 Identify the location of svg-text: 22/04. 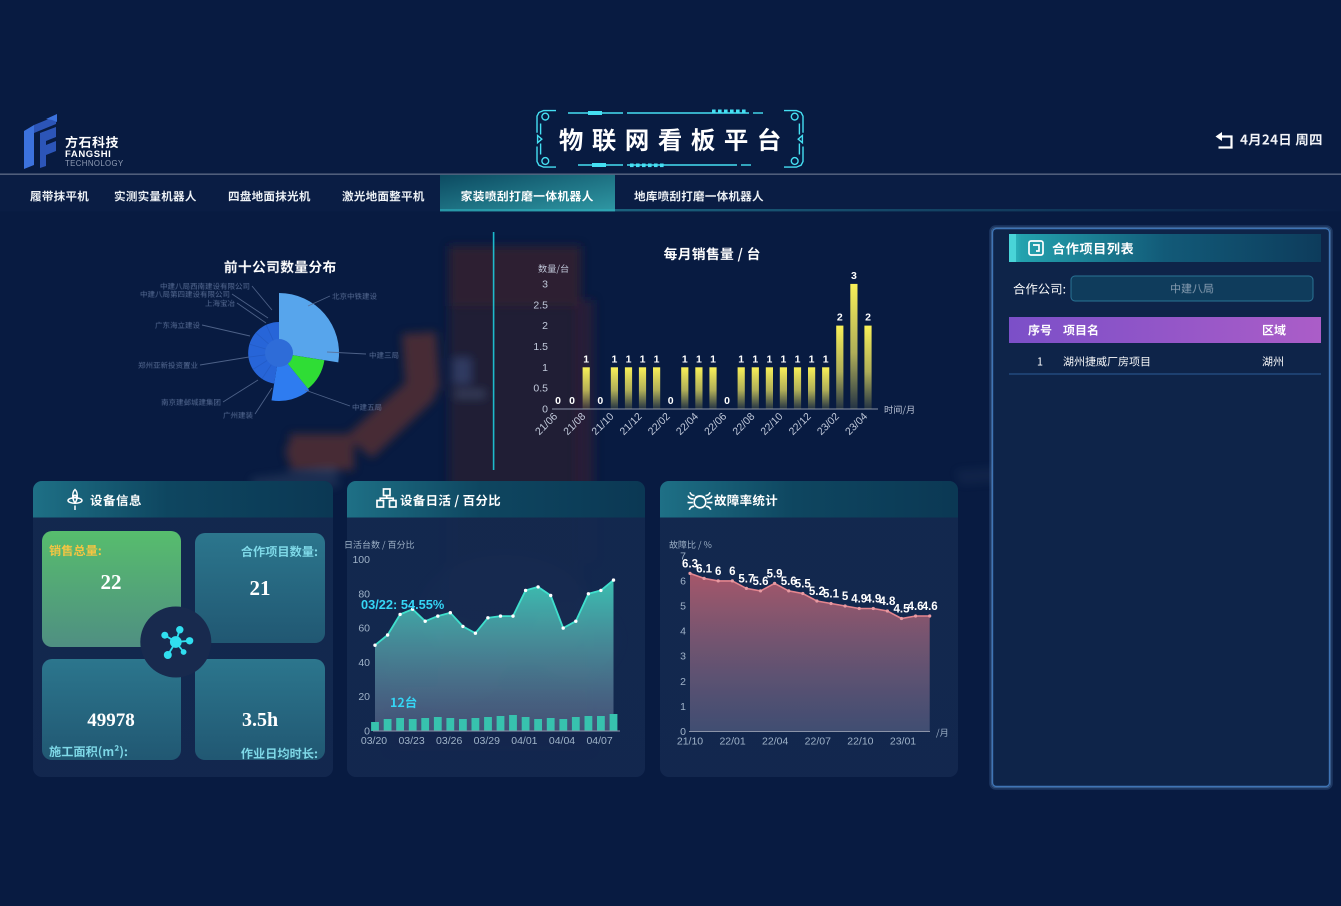
(775, 742).